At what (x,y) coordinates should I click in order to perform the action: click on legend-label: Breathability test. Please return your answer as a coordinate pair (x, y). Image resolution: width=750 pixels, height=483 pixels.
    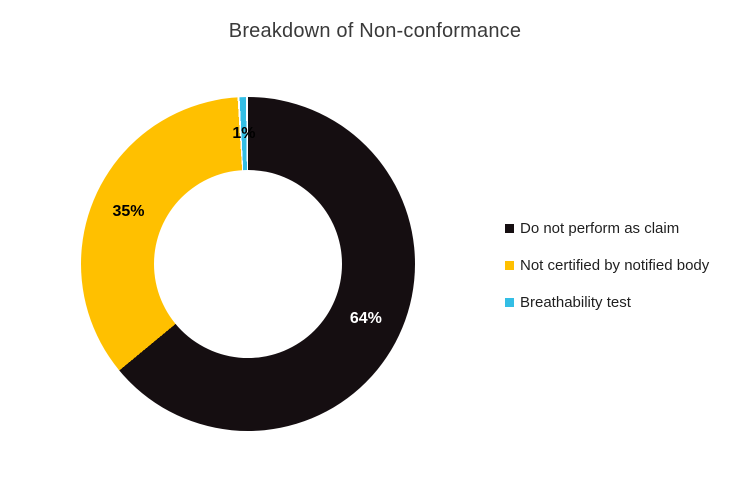
    Looking at the image, I should click on (575, 302).